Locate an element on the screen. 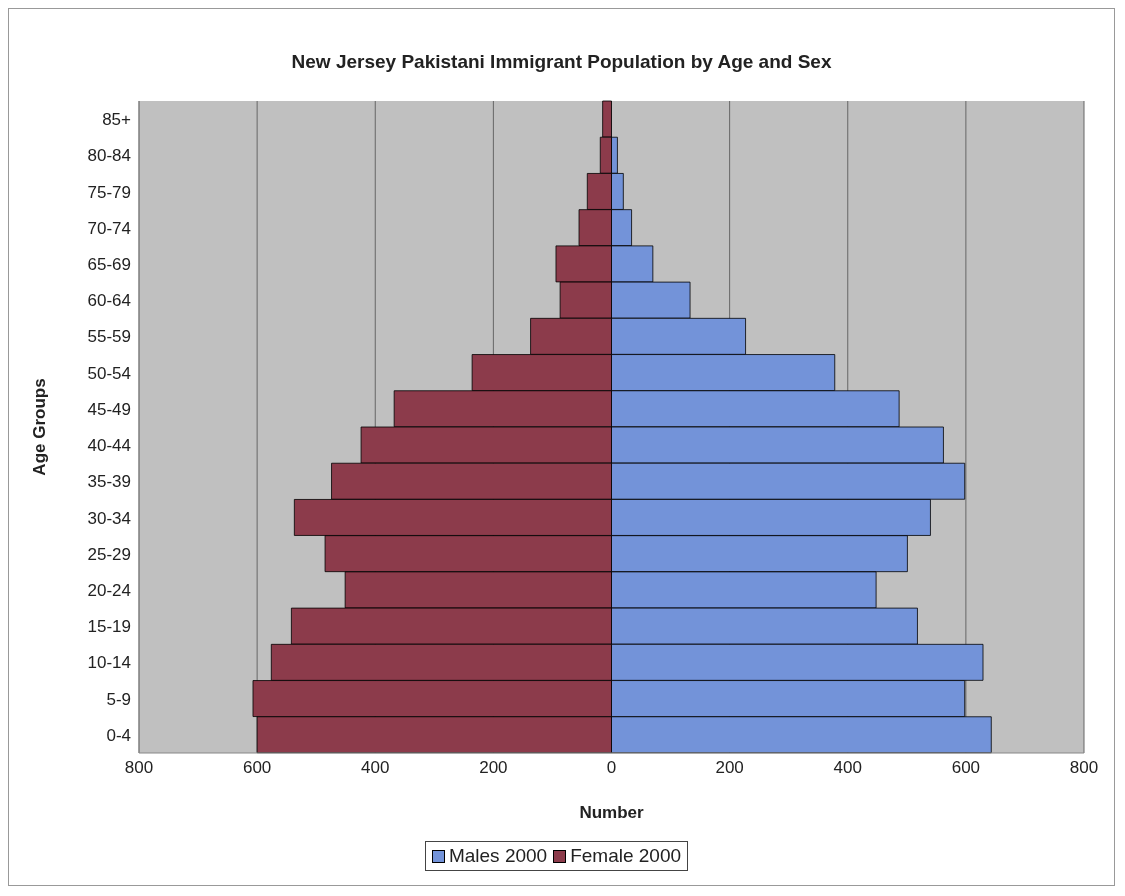 This screenshot has width=1125, height=896. y-tick-label: 80-84 is located at coordinates (109, 156).